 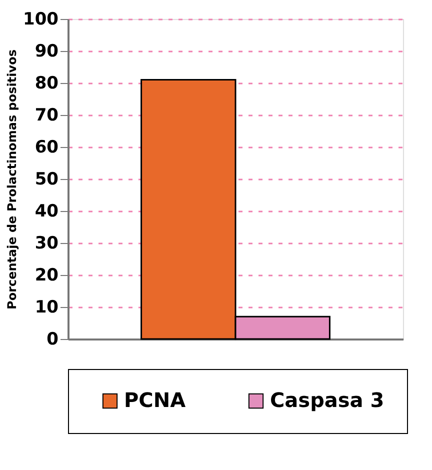 I want to click on y-tick-label: 20, so click(x=46, y=276).